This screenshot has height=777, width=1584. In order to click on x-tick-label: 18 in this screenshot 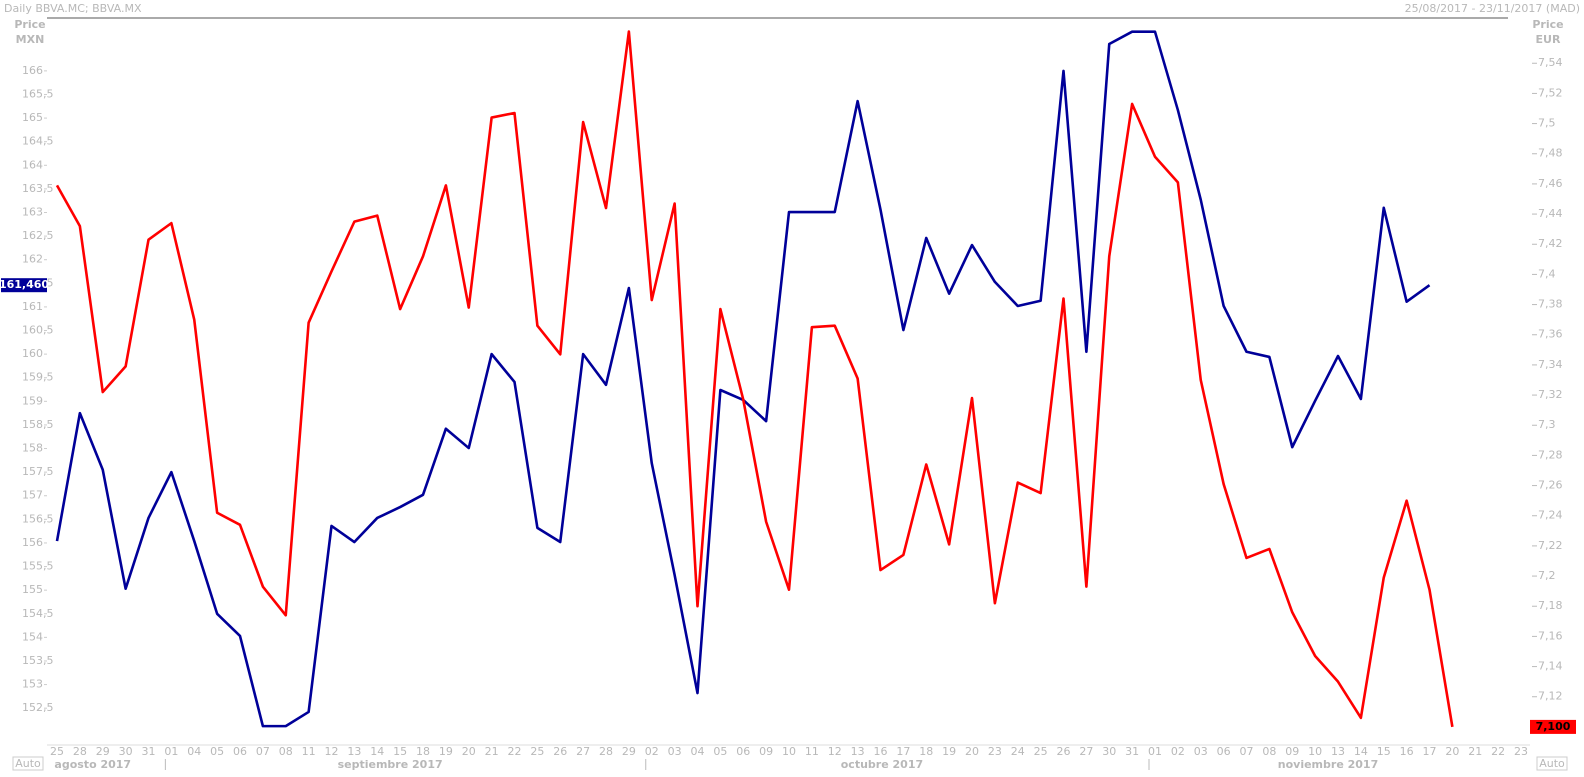, I will do `click(926, 751)`.